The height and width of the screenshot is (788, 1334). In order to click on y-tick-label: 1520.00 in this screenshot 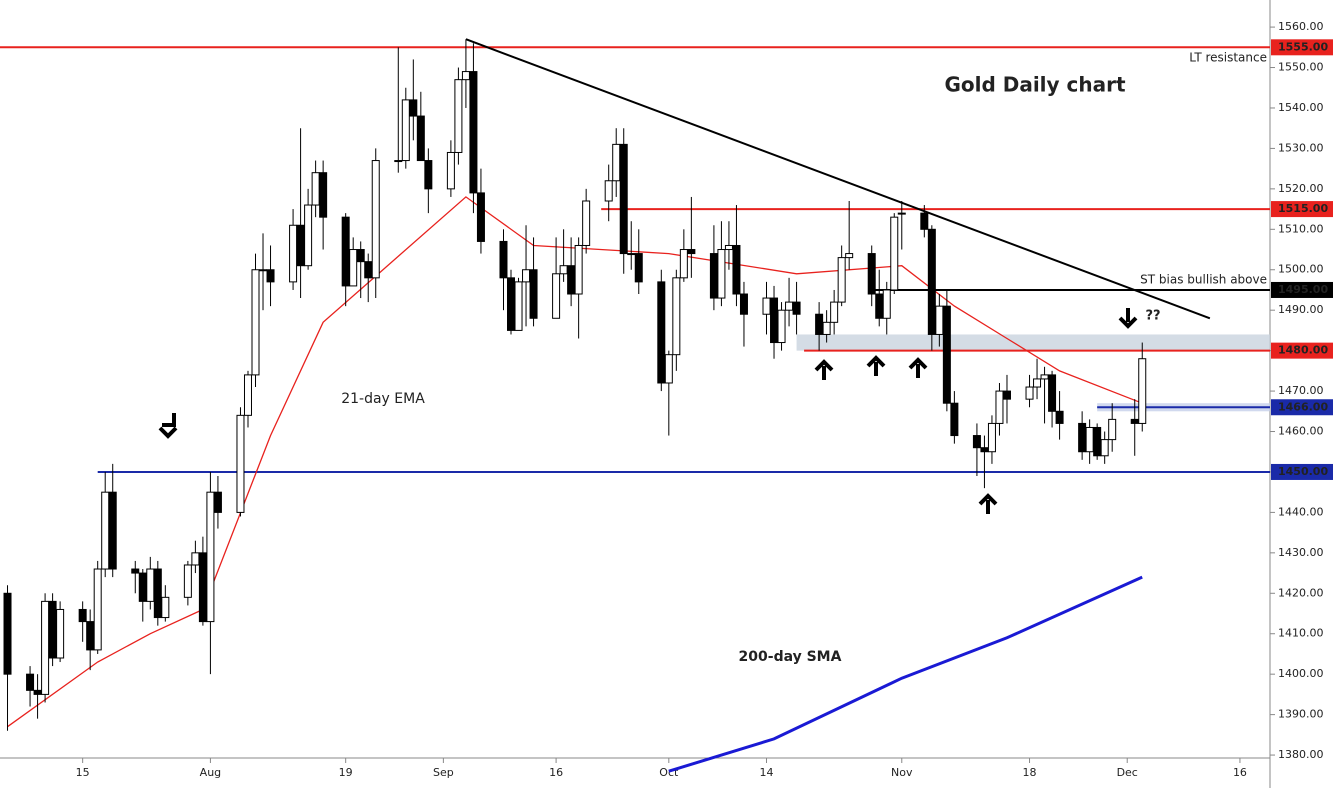, I will do `click(1301, 188)`.